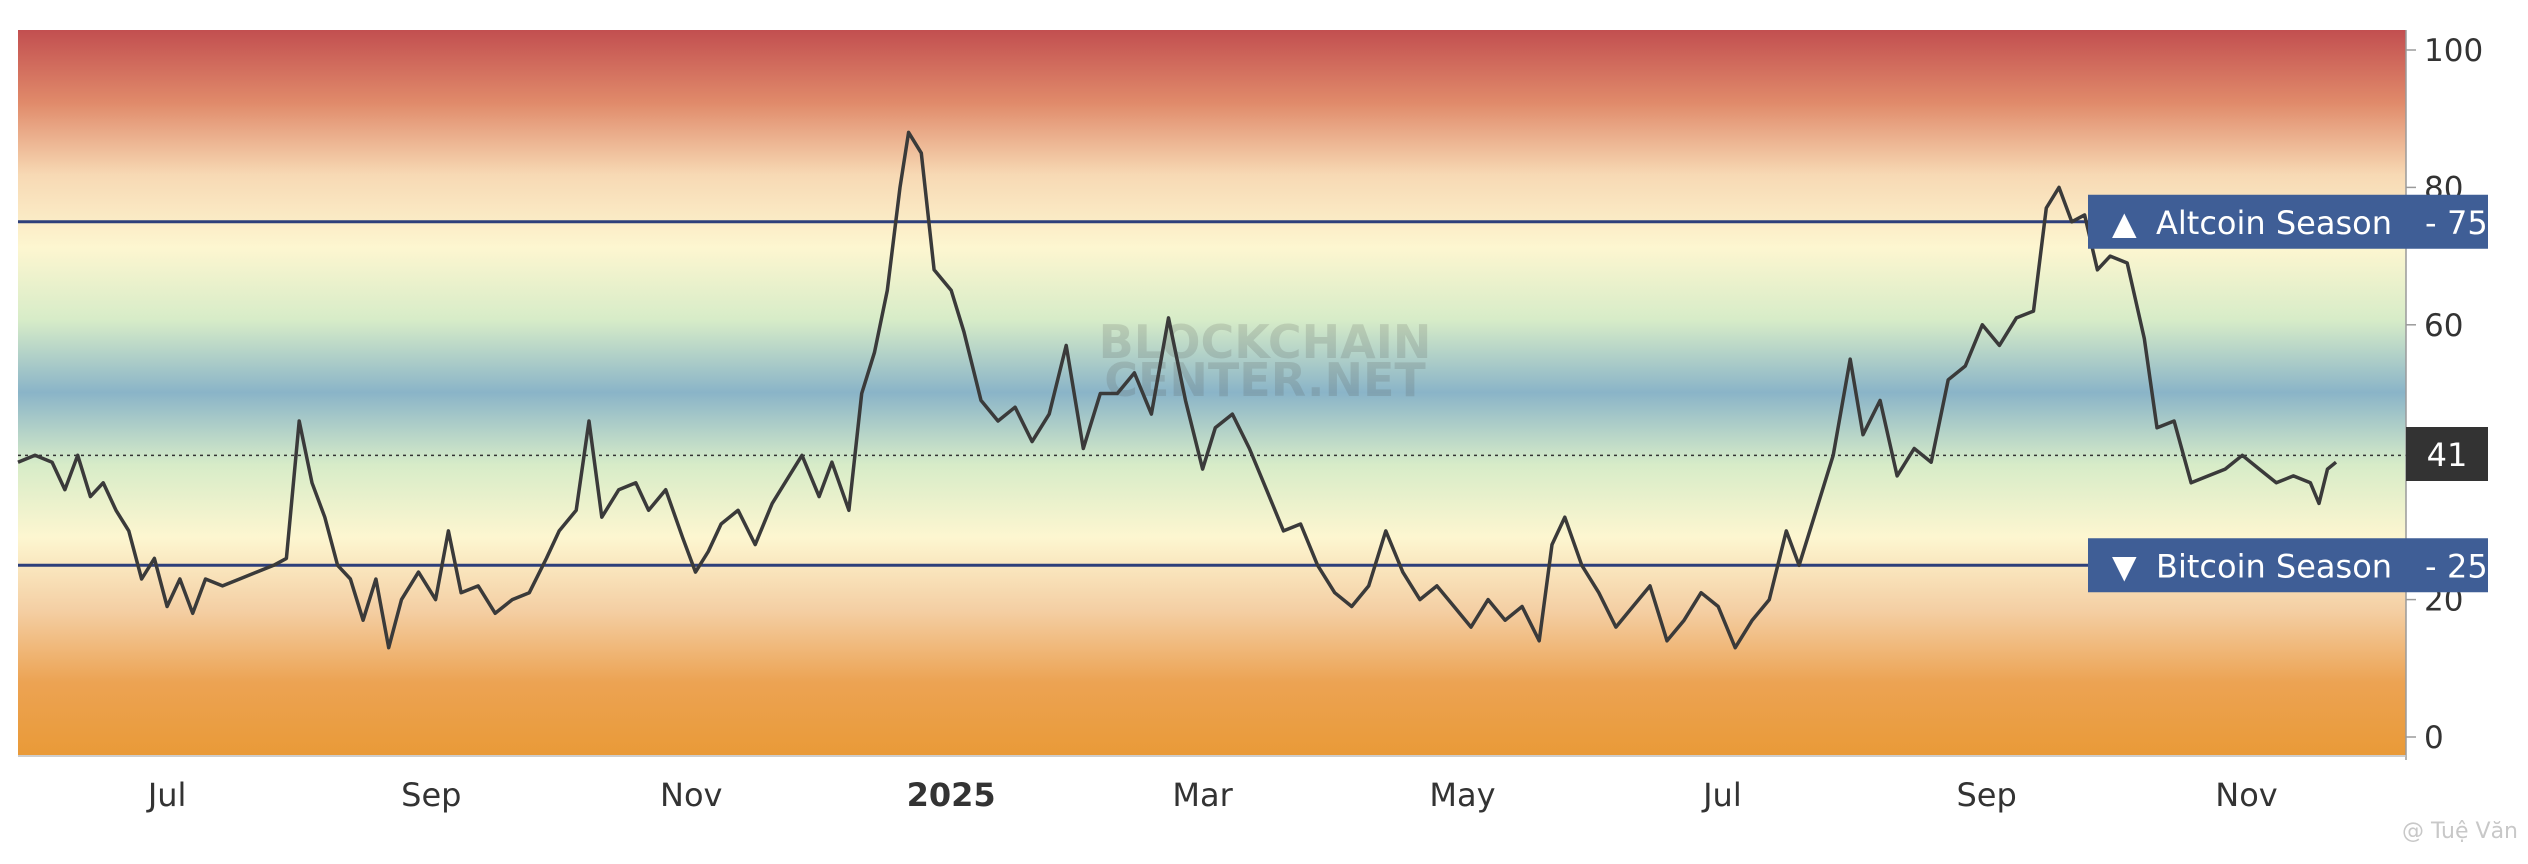  Describe the element at coordinates (951, 795) in the screenshot. I see `x-tick-label: 2025` at that location.